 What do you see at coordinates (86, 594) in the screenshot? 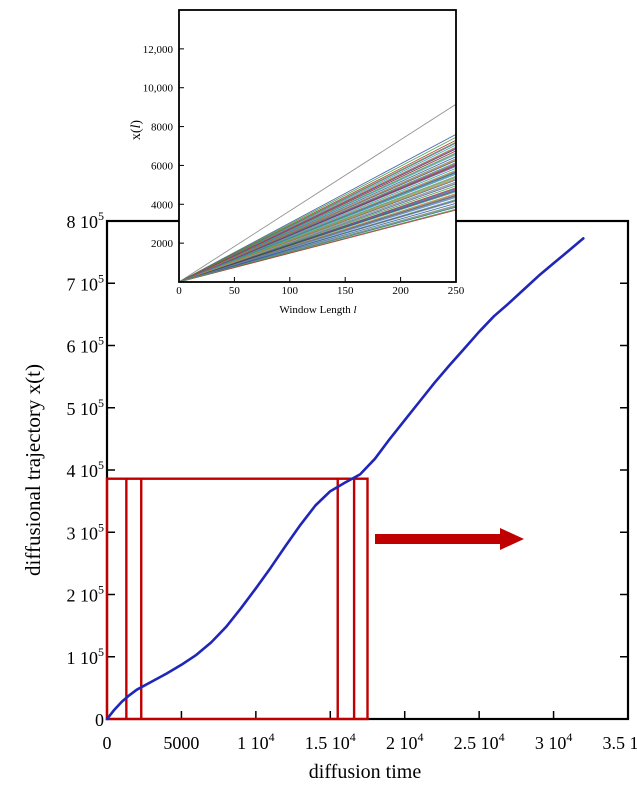
I see `y-tick-label: 2 105` at bounding box center [86, 594].